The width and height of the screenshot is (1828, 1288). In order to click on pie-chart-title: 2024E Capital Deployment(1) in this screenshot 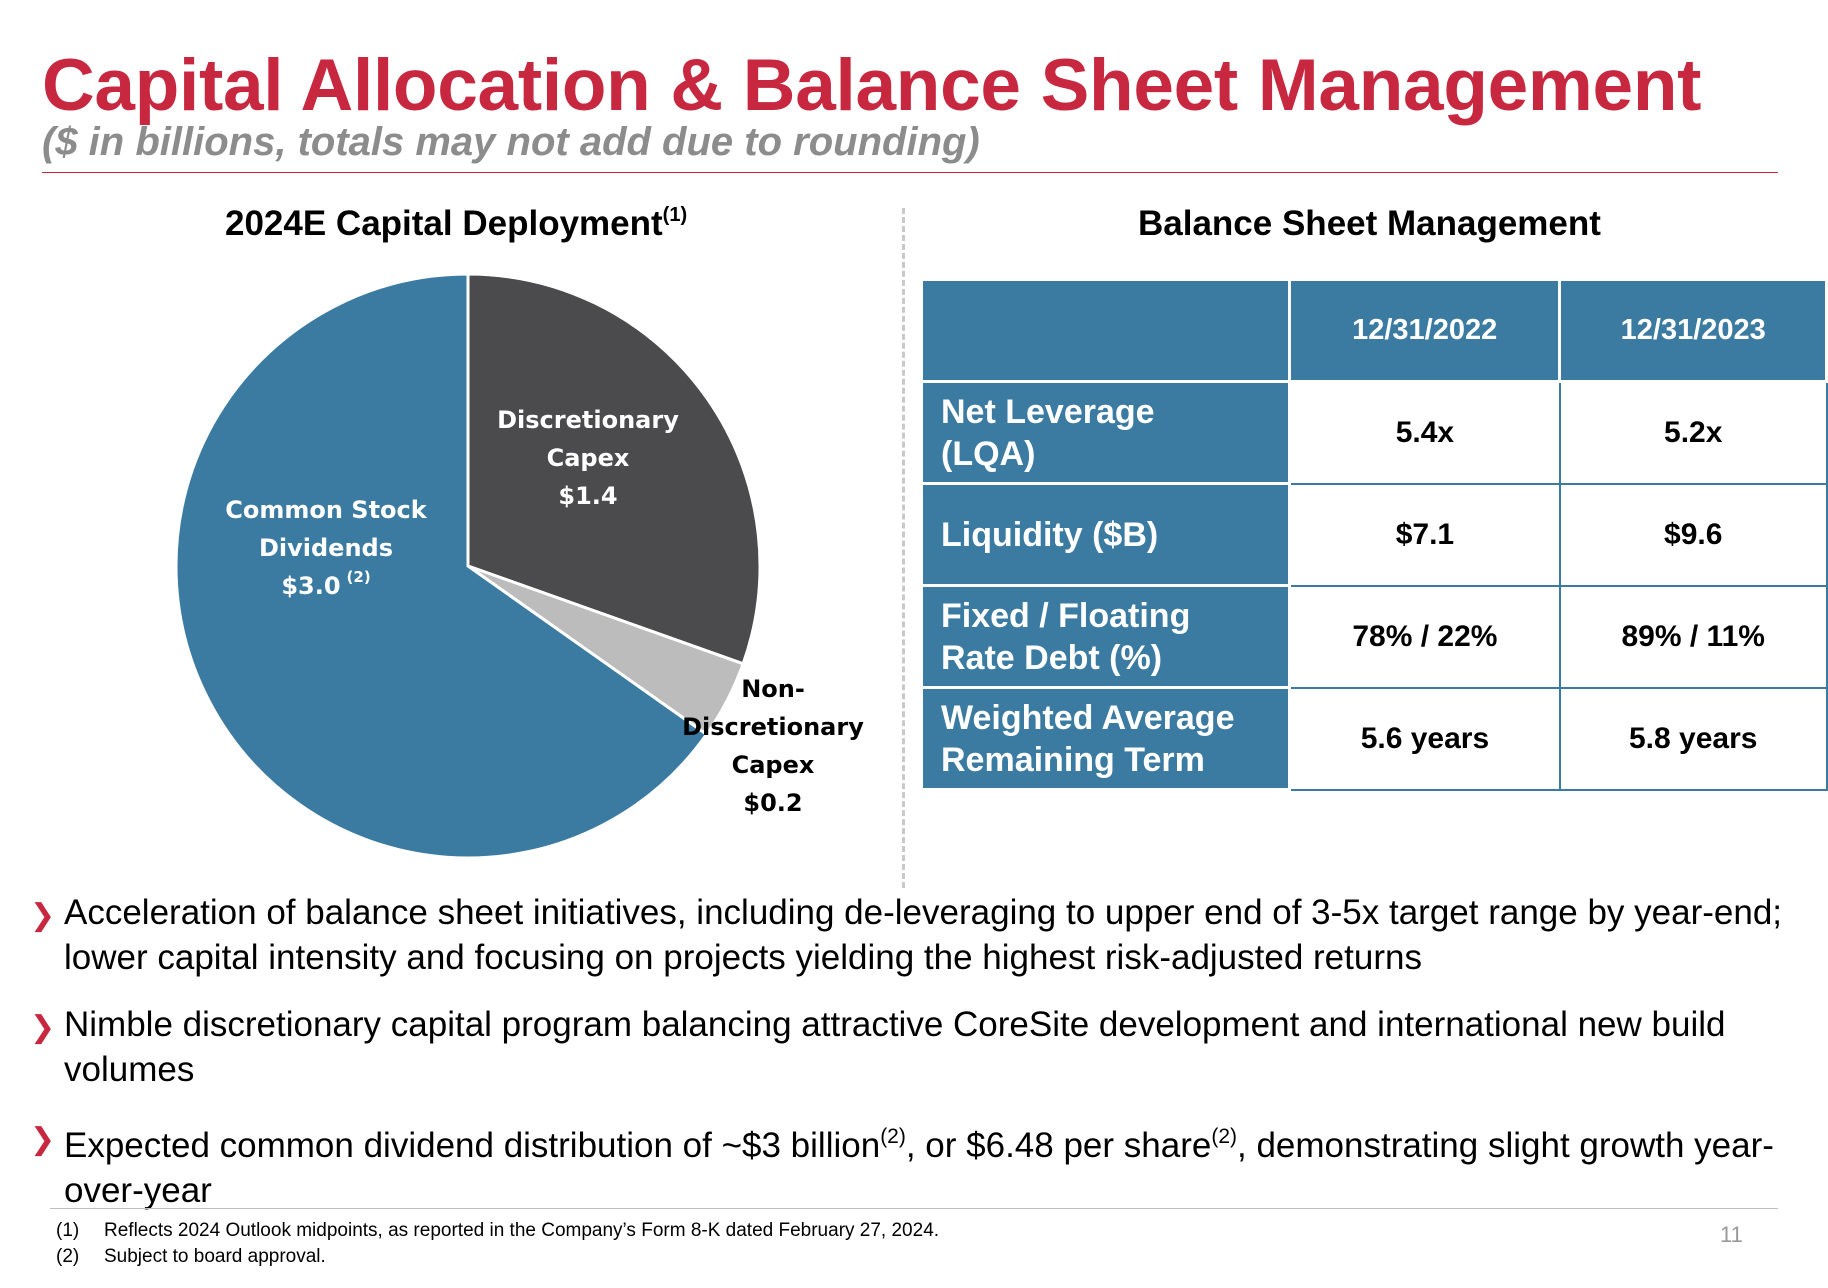, I will do `click(456, 224)`.